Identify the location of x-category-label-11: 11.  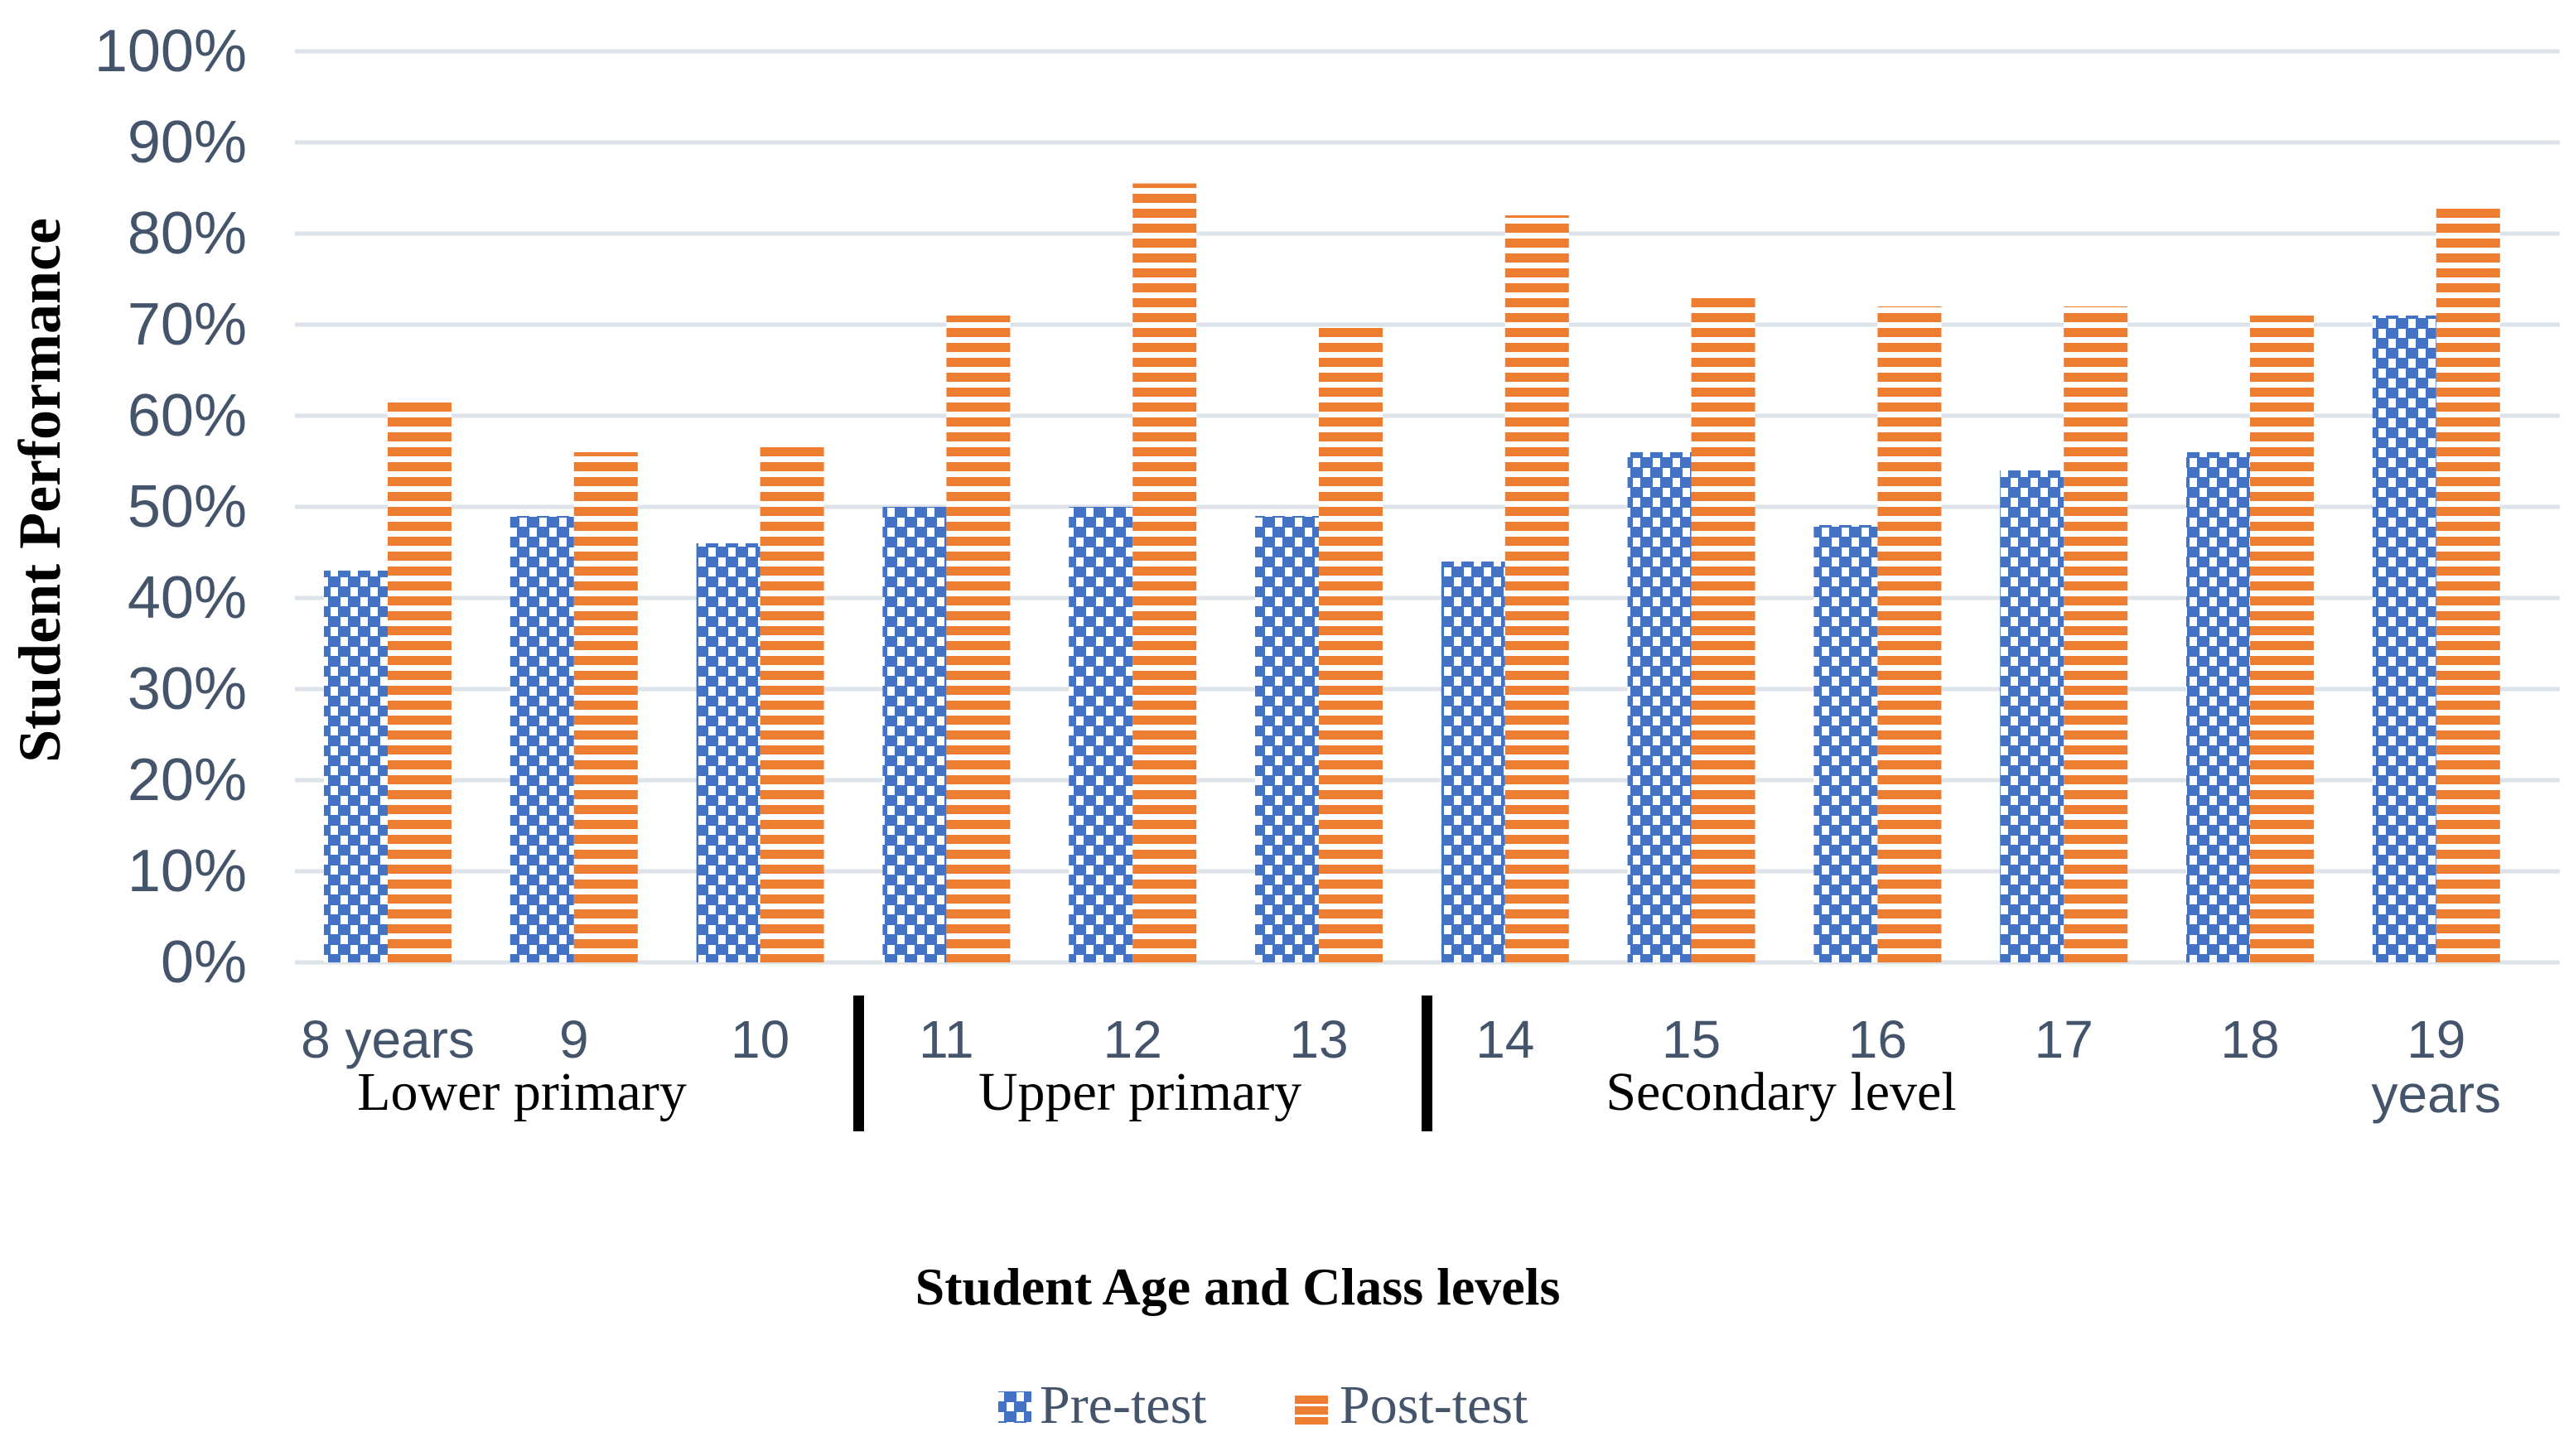
(946, 1039).